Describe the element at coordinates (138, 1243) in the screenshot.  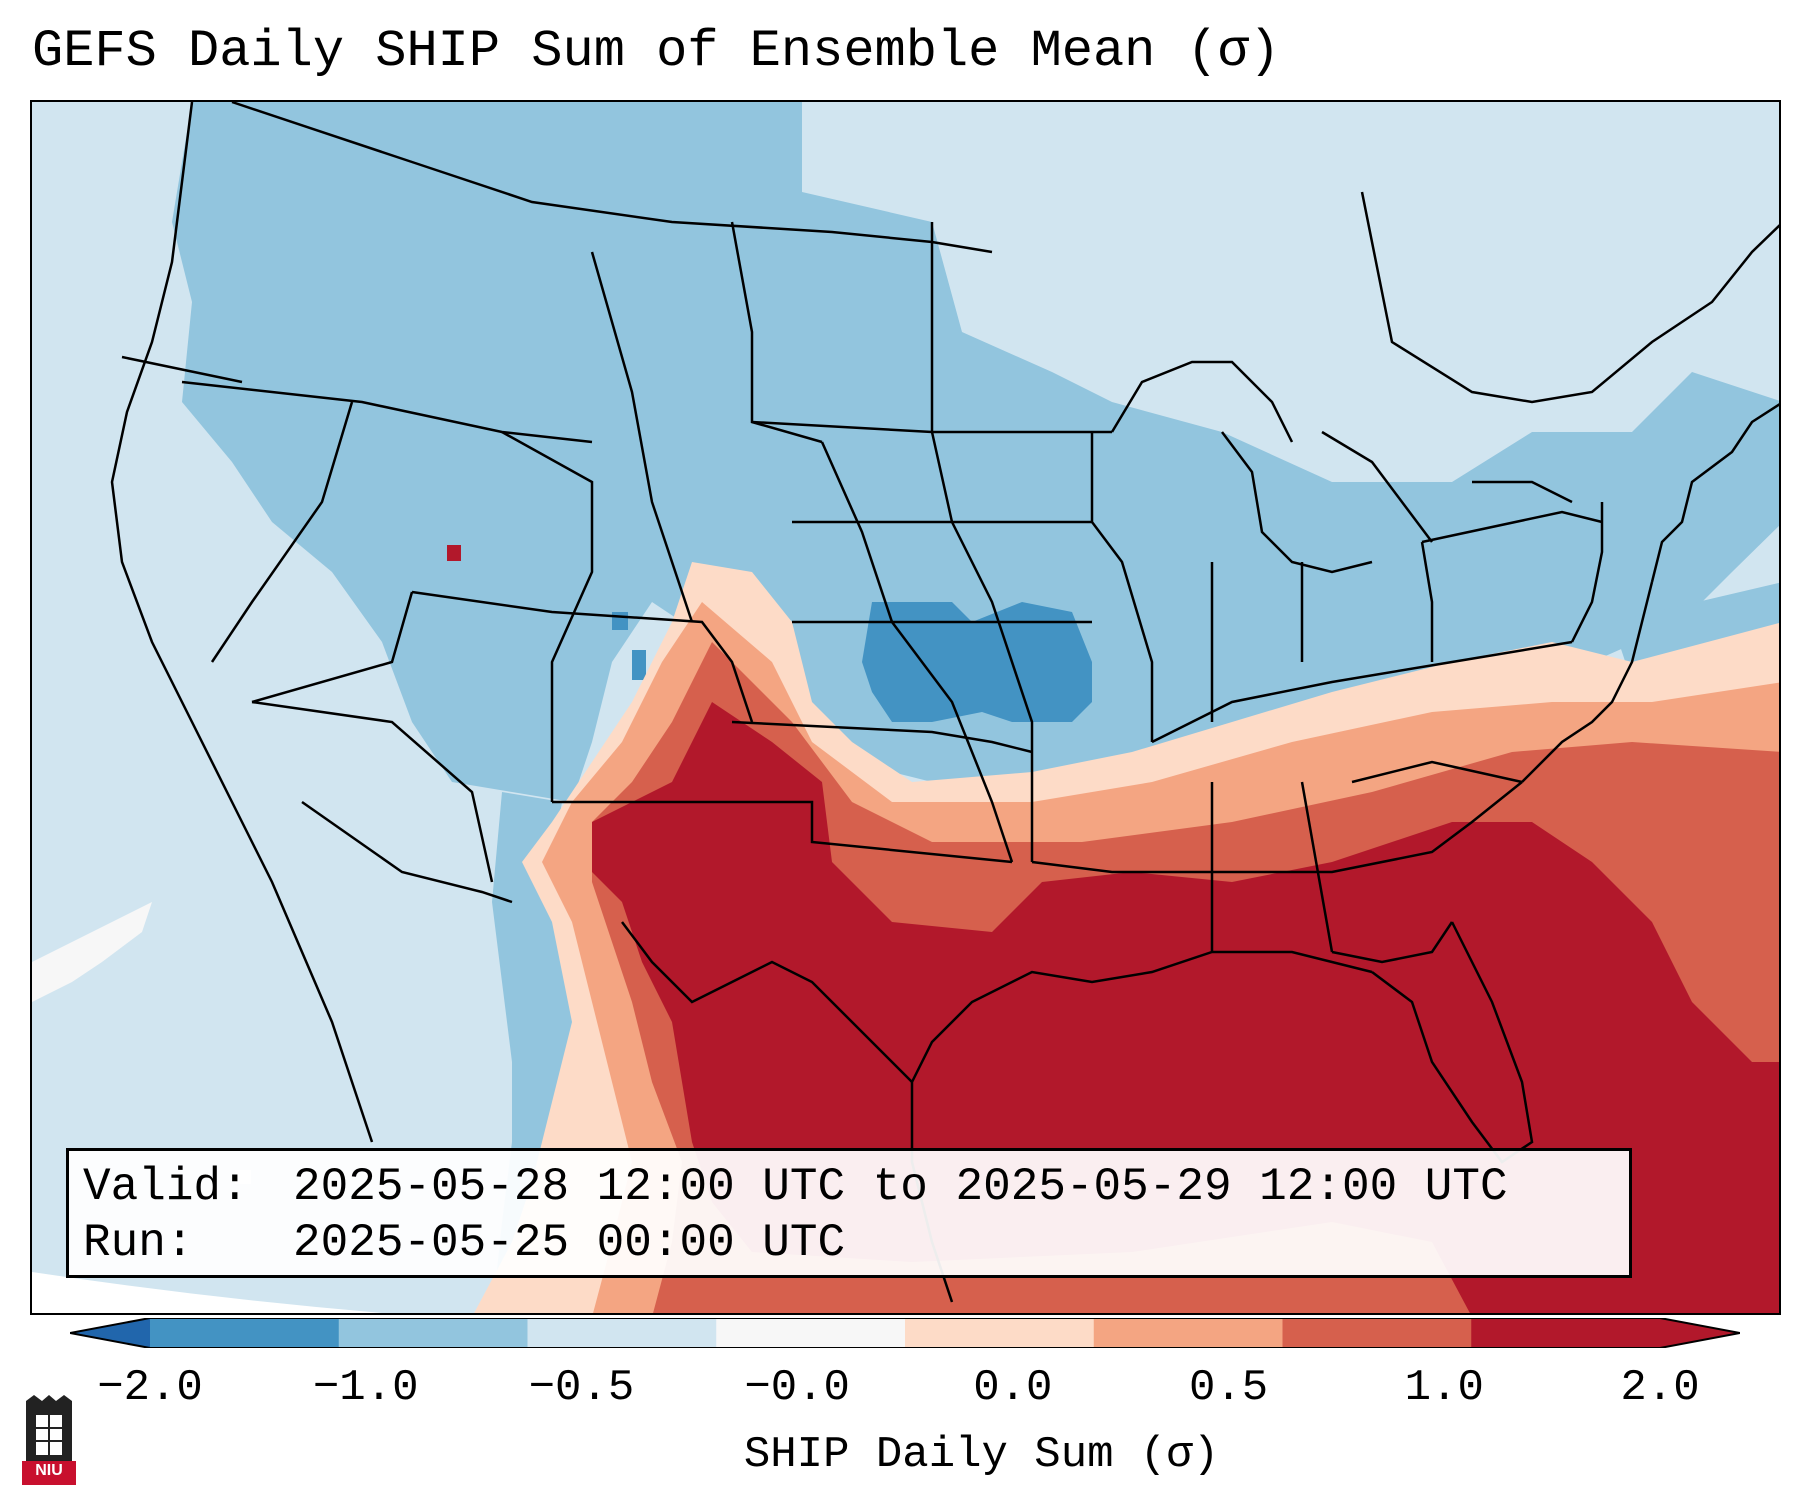
I see `run-label: Run:` at that location.